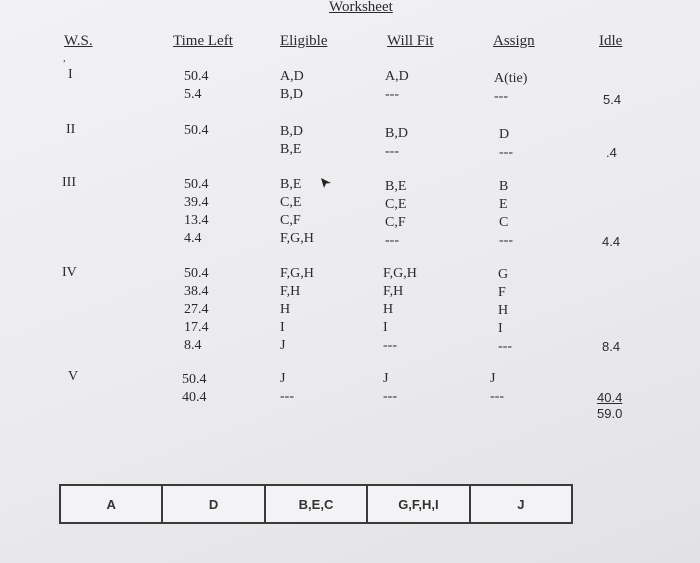 This screenshot has width=700, height=563. I want to click on eligible-2: B,D B,E, so click(291, 140).